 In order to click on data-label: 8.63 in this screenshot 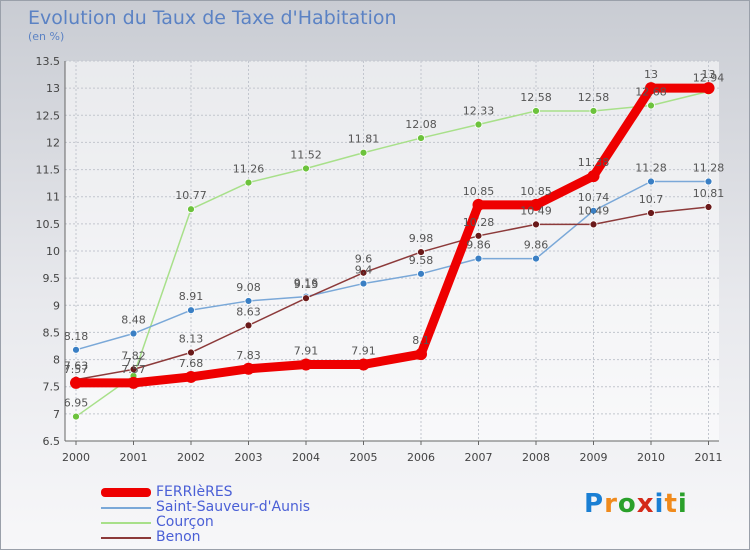, I will do `click(248, 311)`.